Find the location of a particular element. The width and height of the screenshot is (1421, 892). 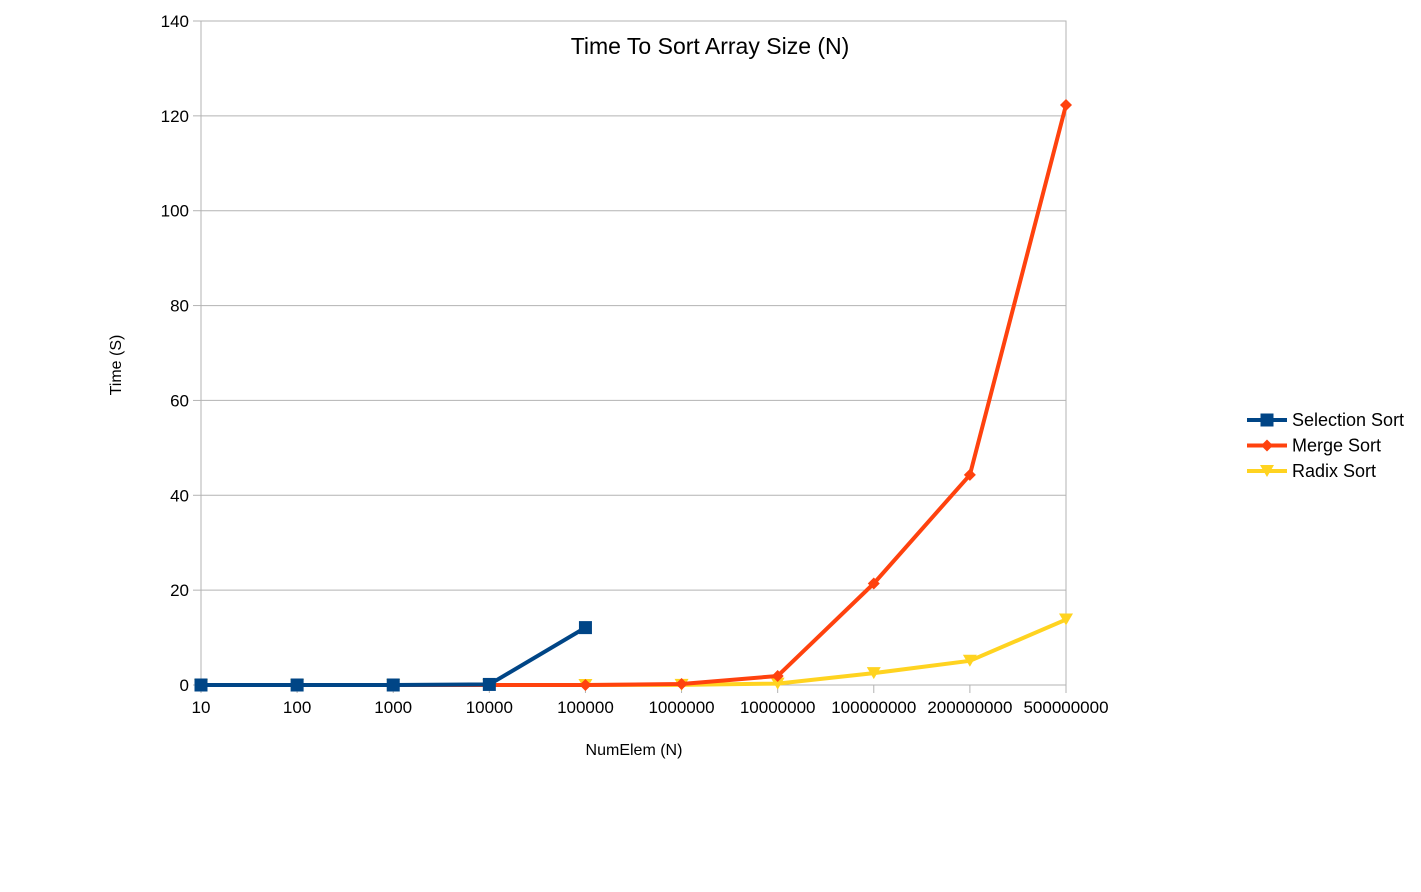

legend-label: Selection Sort is located at coordinates (1348, 420).